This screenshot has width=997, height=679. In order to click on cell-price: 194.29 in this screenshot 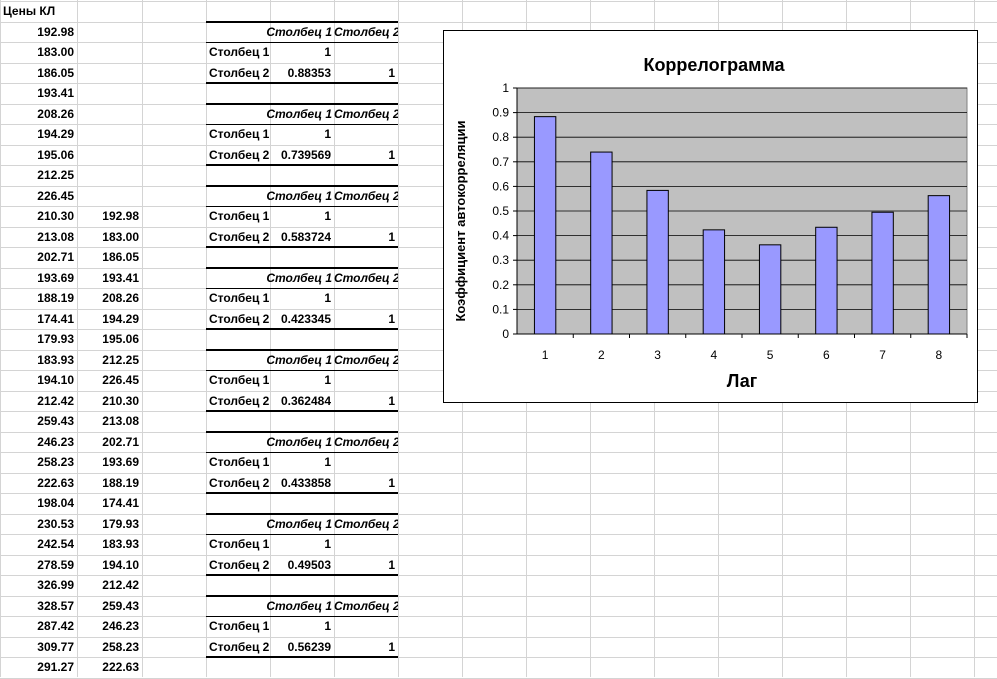, I will do `click(55, 134)`.